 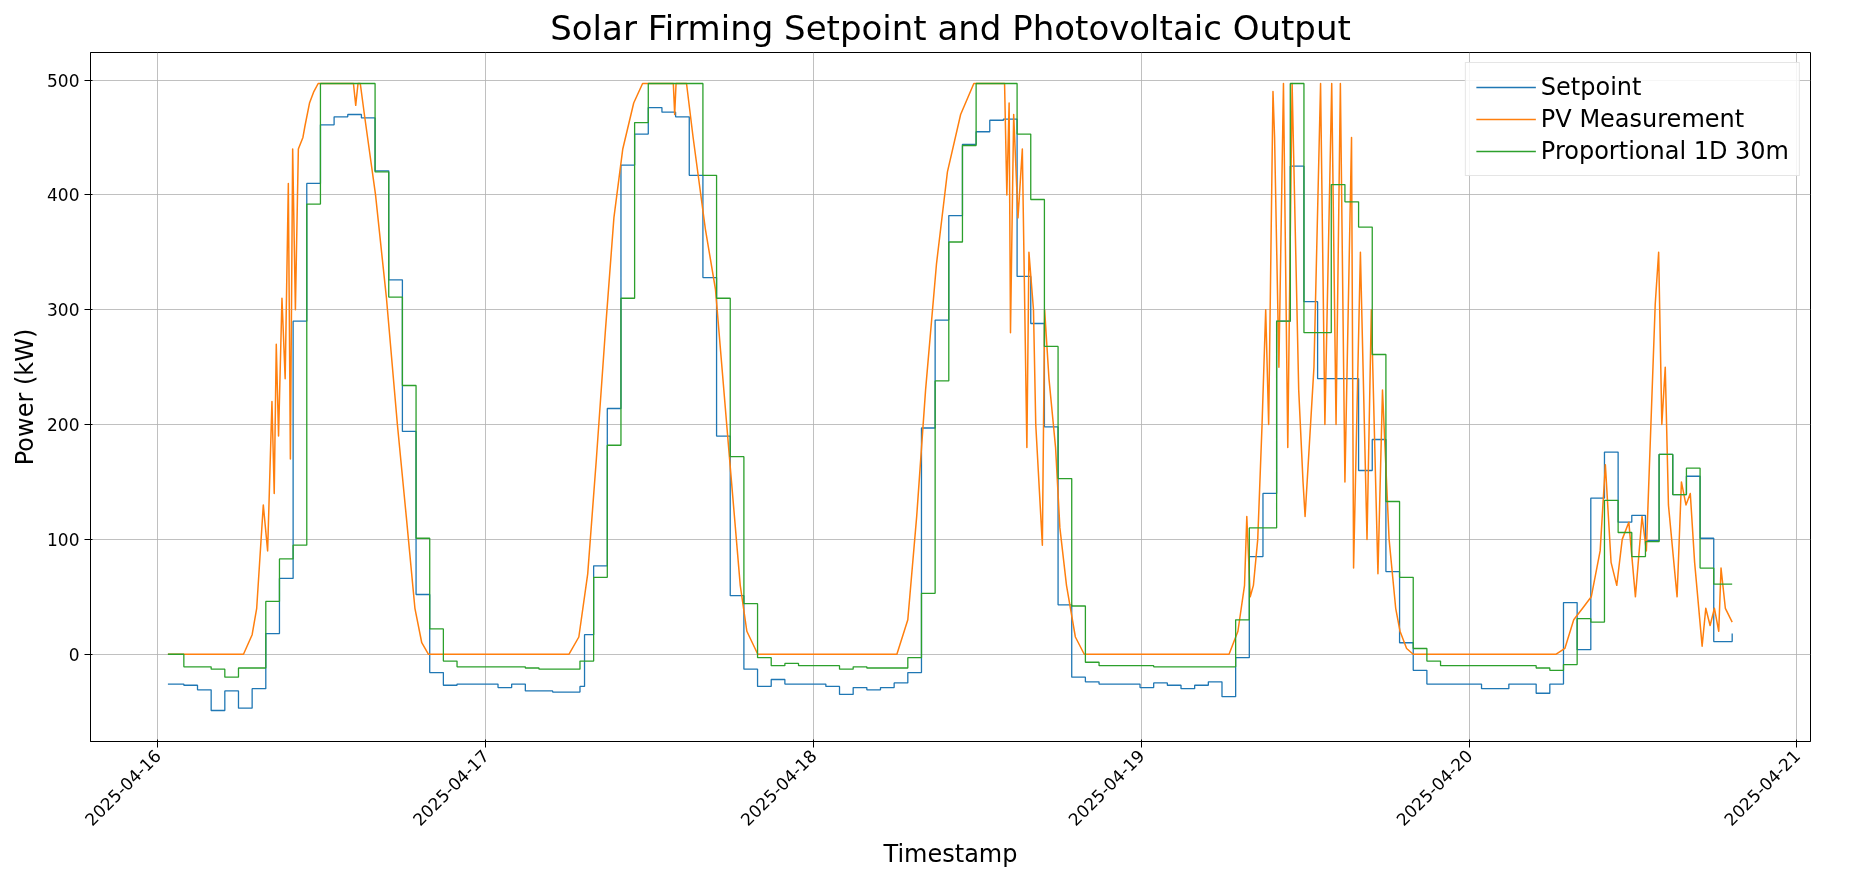 What do you see at coordinates (63, 425) in the screenshot?
I see `y-tick-label: 200` at bounding box center [63, 425].